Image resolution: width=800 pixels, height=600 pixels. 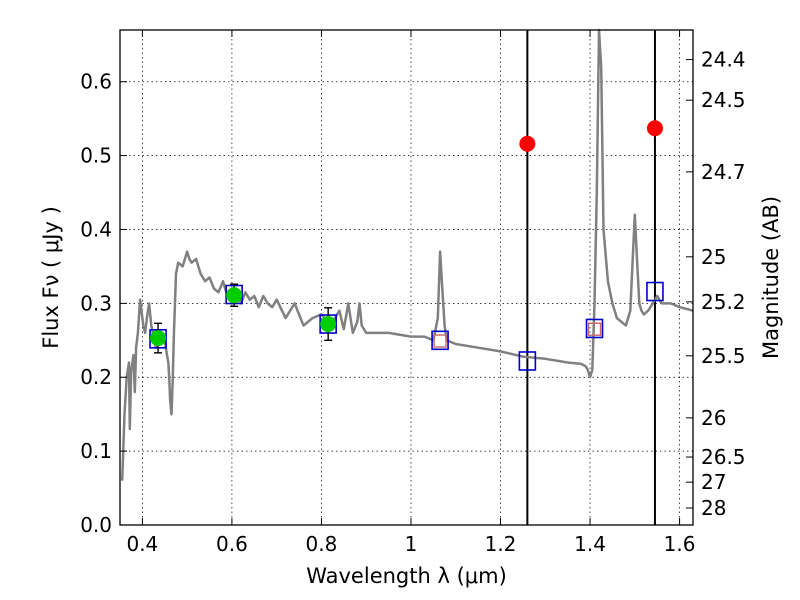 I want to click on y2-tick-label: 26.5, so click(x=723, y=457).